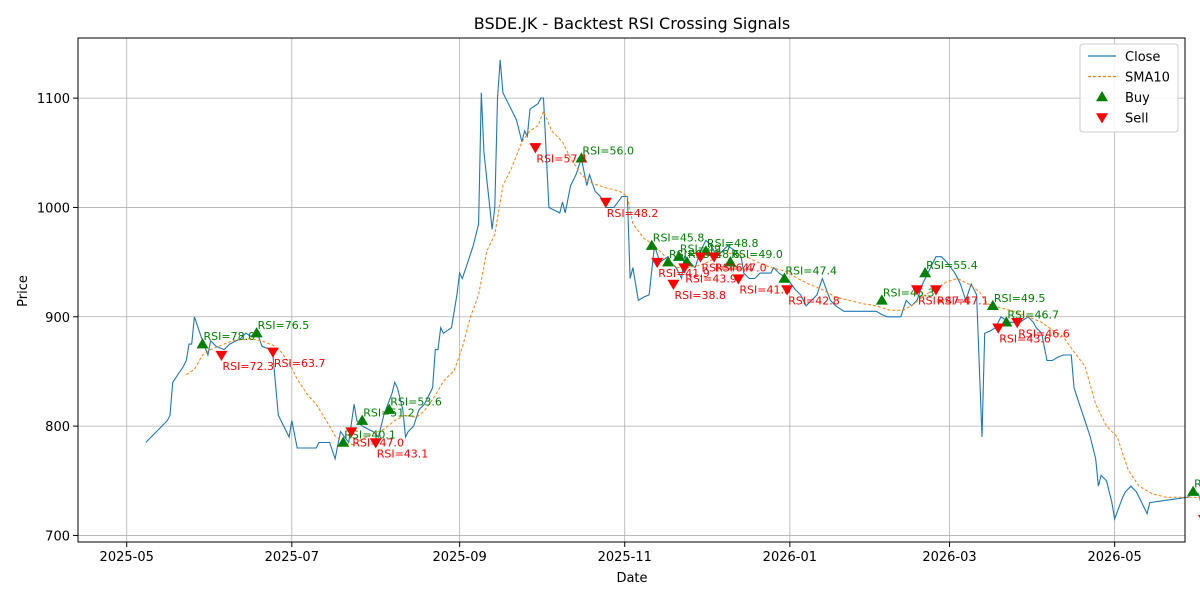  What do you see at coordinates (1020, 298) in the screenshot?
I see `buy-rsi-label: RSI=49.5` at bounding box center [1020, 298].